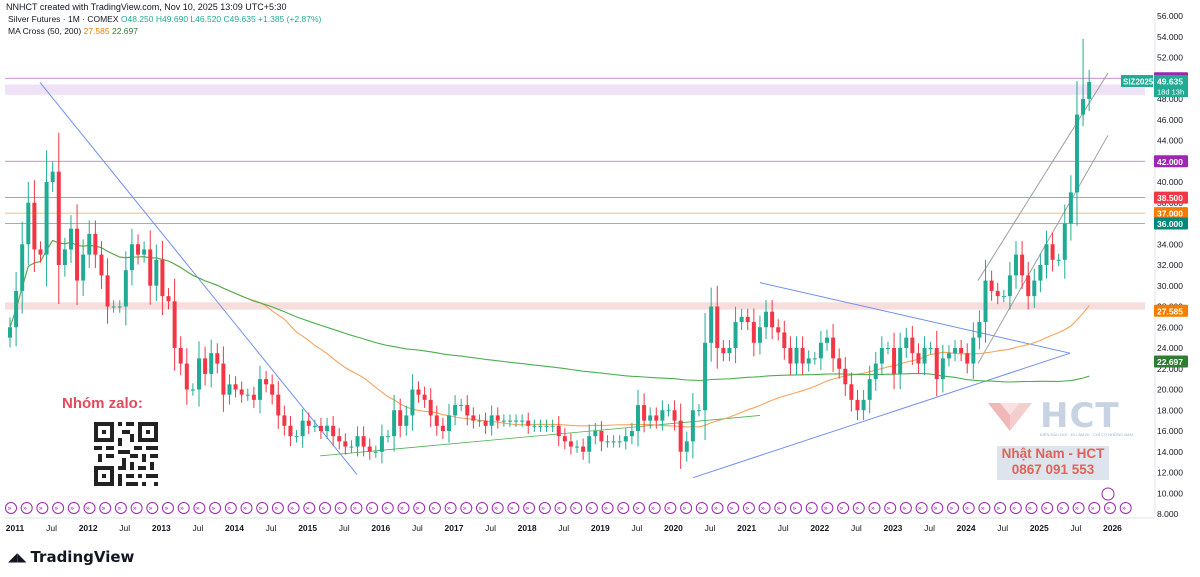 This screenshot has height=577, width=1200. What do you see at coordinates (71, 557) in the screenshot?
I see `tradingview-footer: ◢◣ TradingView` at bounding box center [71, 557].